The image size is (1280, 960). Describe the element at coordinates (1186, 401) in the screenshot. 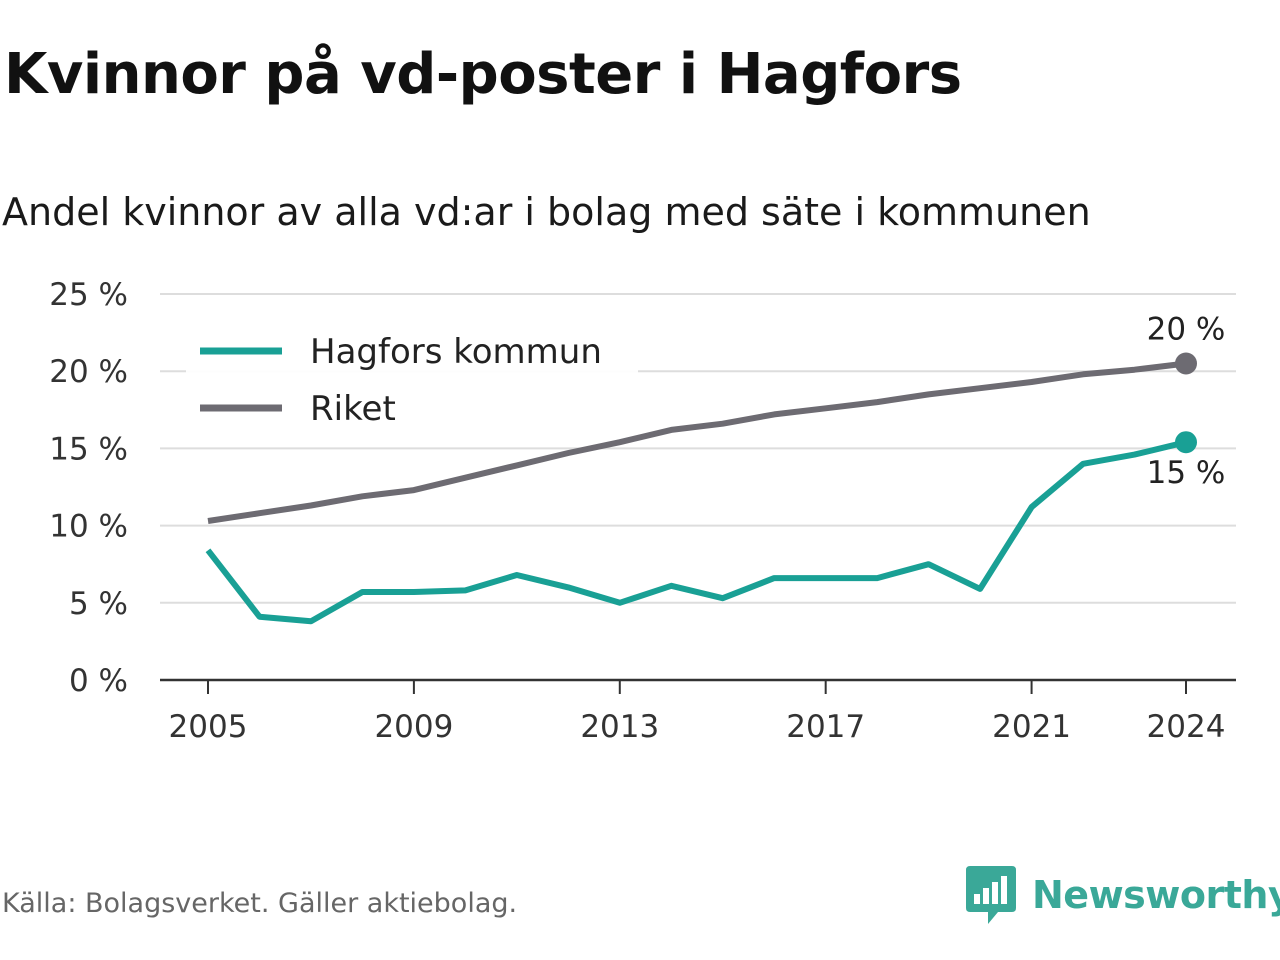

I see `series-endpoints: 15 % 20 %` at that location.